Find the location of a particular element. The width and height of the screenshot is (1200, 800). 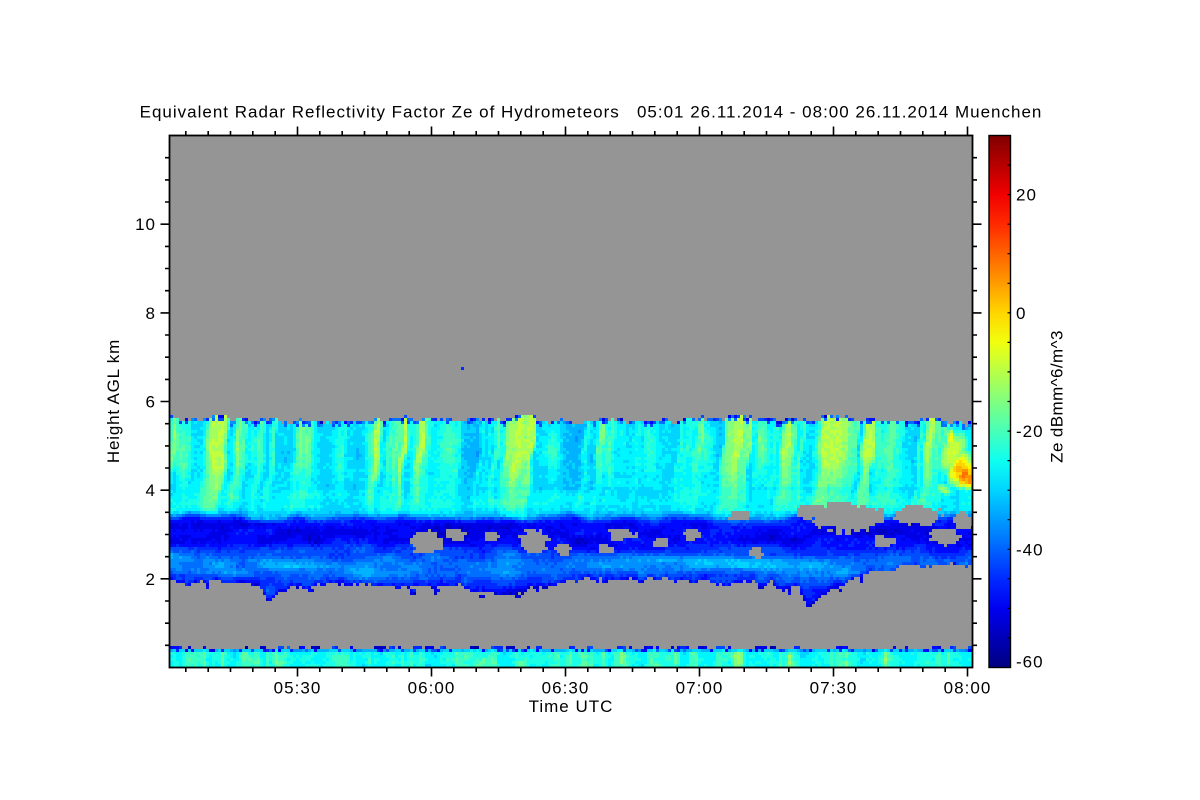

svg-text: -60 is located at coordinates (1030, 662).